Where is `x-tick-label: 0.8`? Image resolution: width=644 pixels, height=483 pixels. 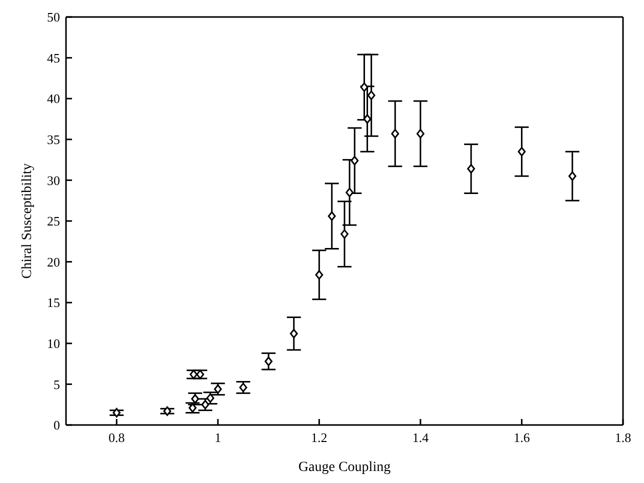 x-tick-label: 0.8 is located at coordinates (116, 438).